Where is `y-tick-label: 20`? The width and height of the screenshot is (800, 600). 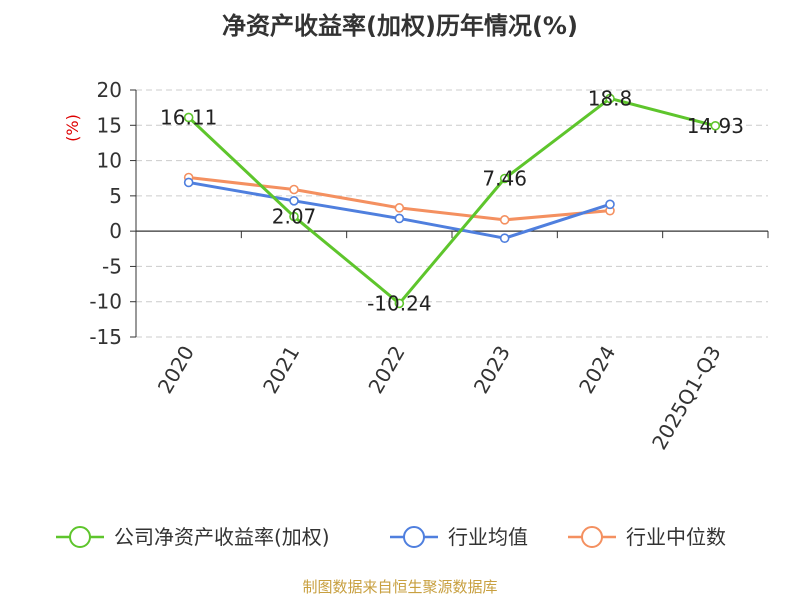
y-tick-label: 20 is located at coordinates (109, 90).